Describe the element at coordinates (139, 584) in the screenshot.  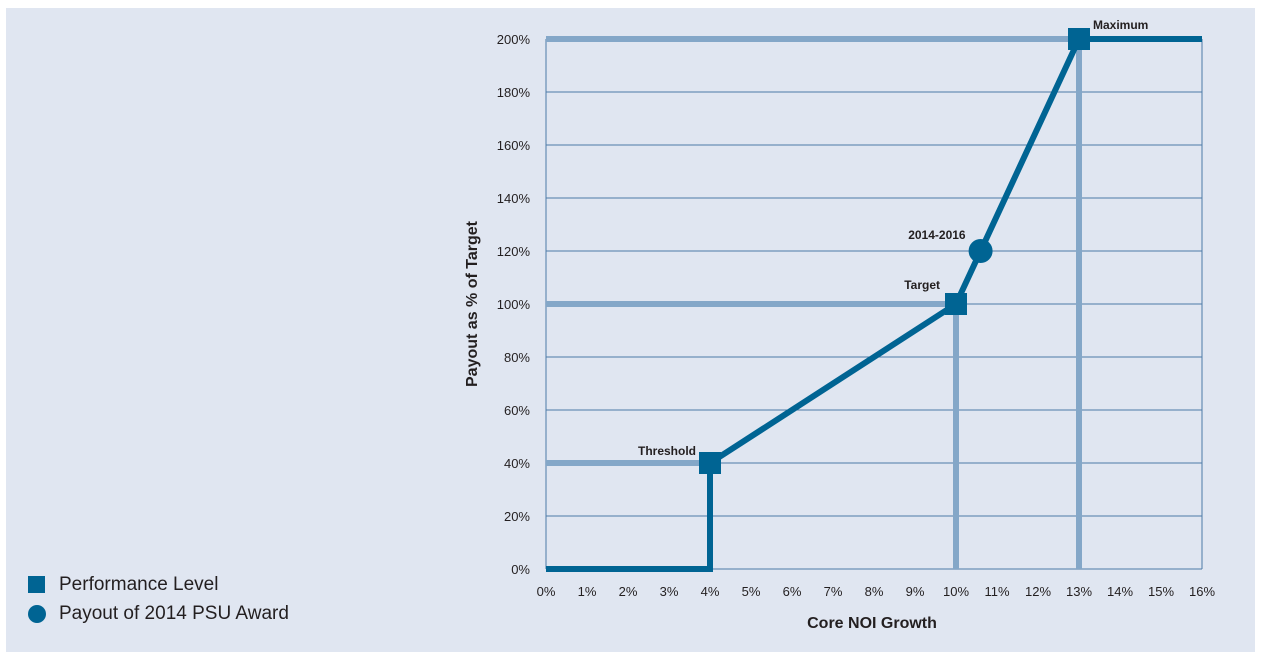
I see `legend-label-performance-level: Performance Level` at that location.